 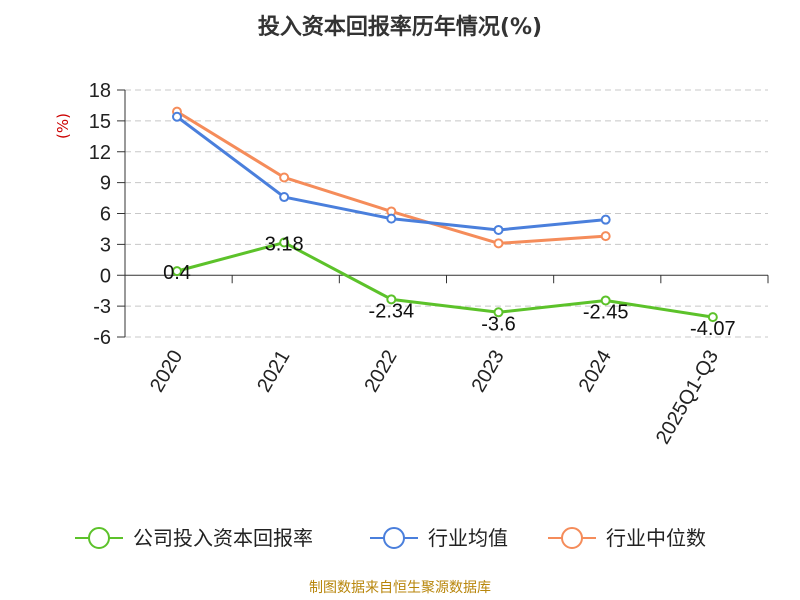 I want to click on source-note: 制图数据来自恒生聚源数据库, so click(x=400, y=588).